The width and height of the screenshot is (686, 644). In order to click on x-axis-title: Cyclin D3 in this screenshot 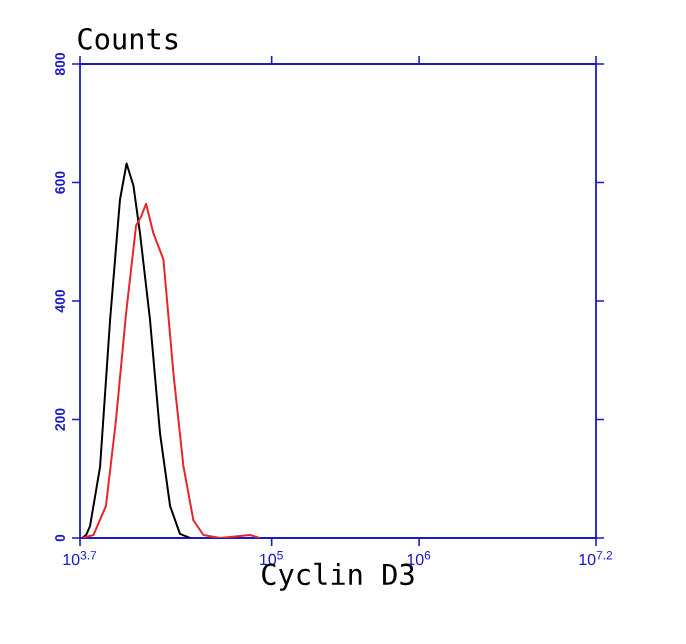, I will do `click(338, 576)`.